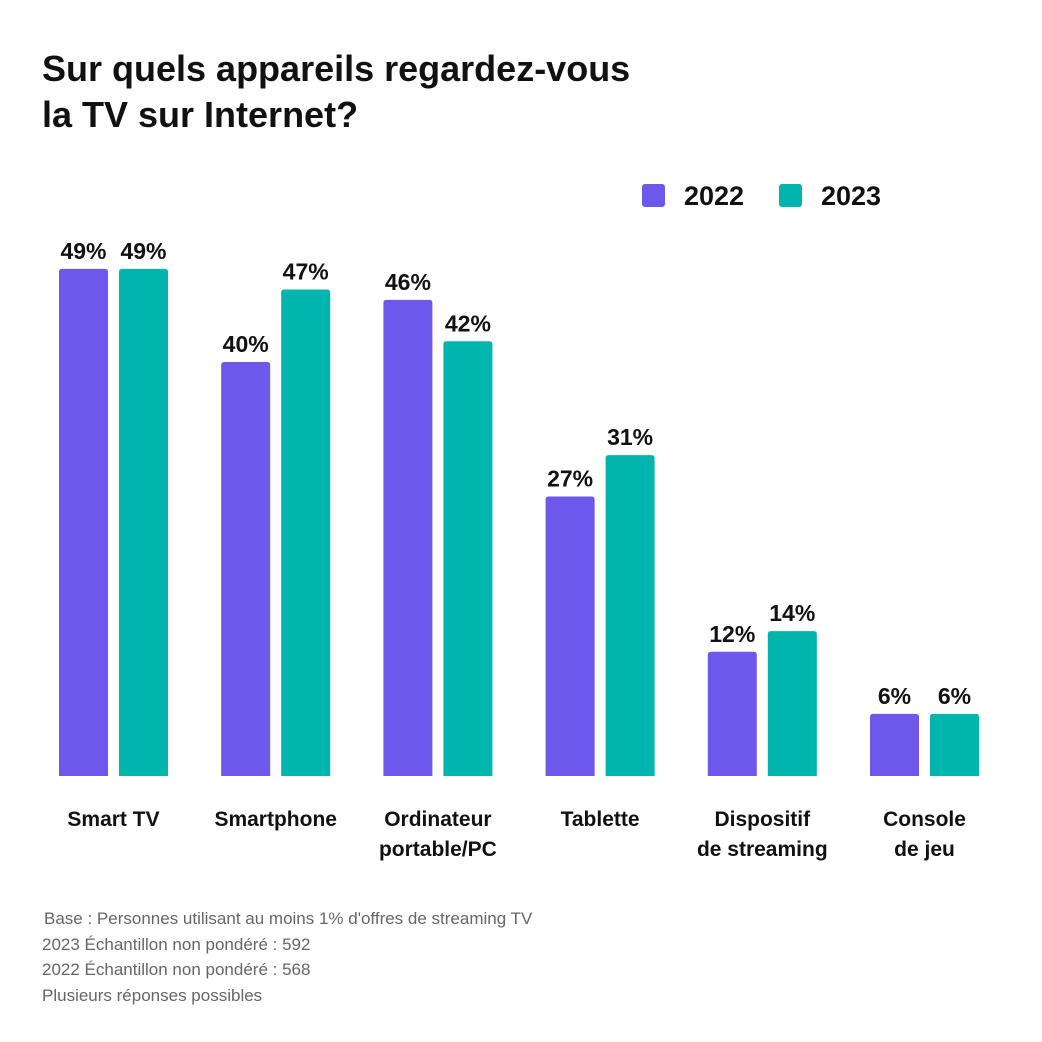  I want to click on data-label-2022-4: 12%, so click(732, 634).